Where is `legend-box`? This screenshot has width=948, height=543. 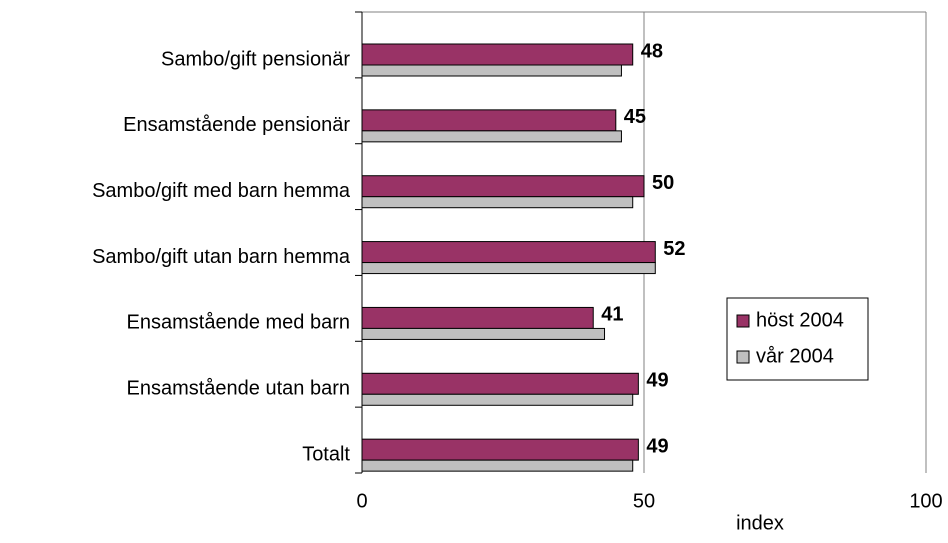
legend-box is located at coordinates (797, 339).